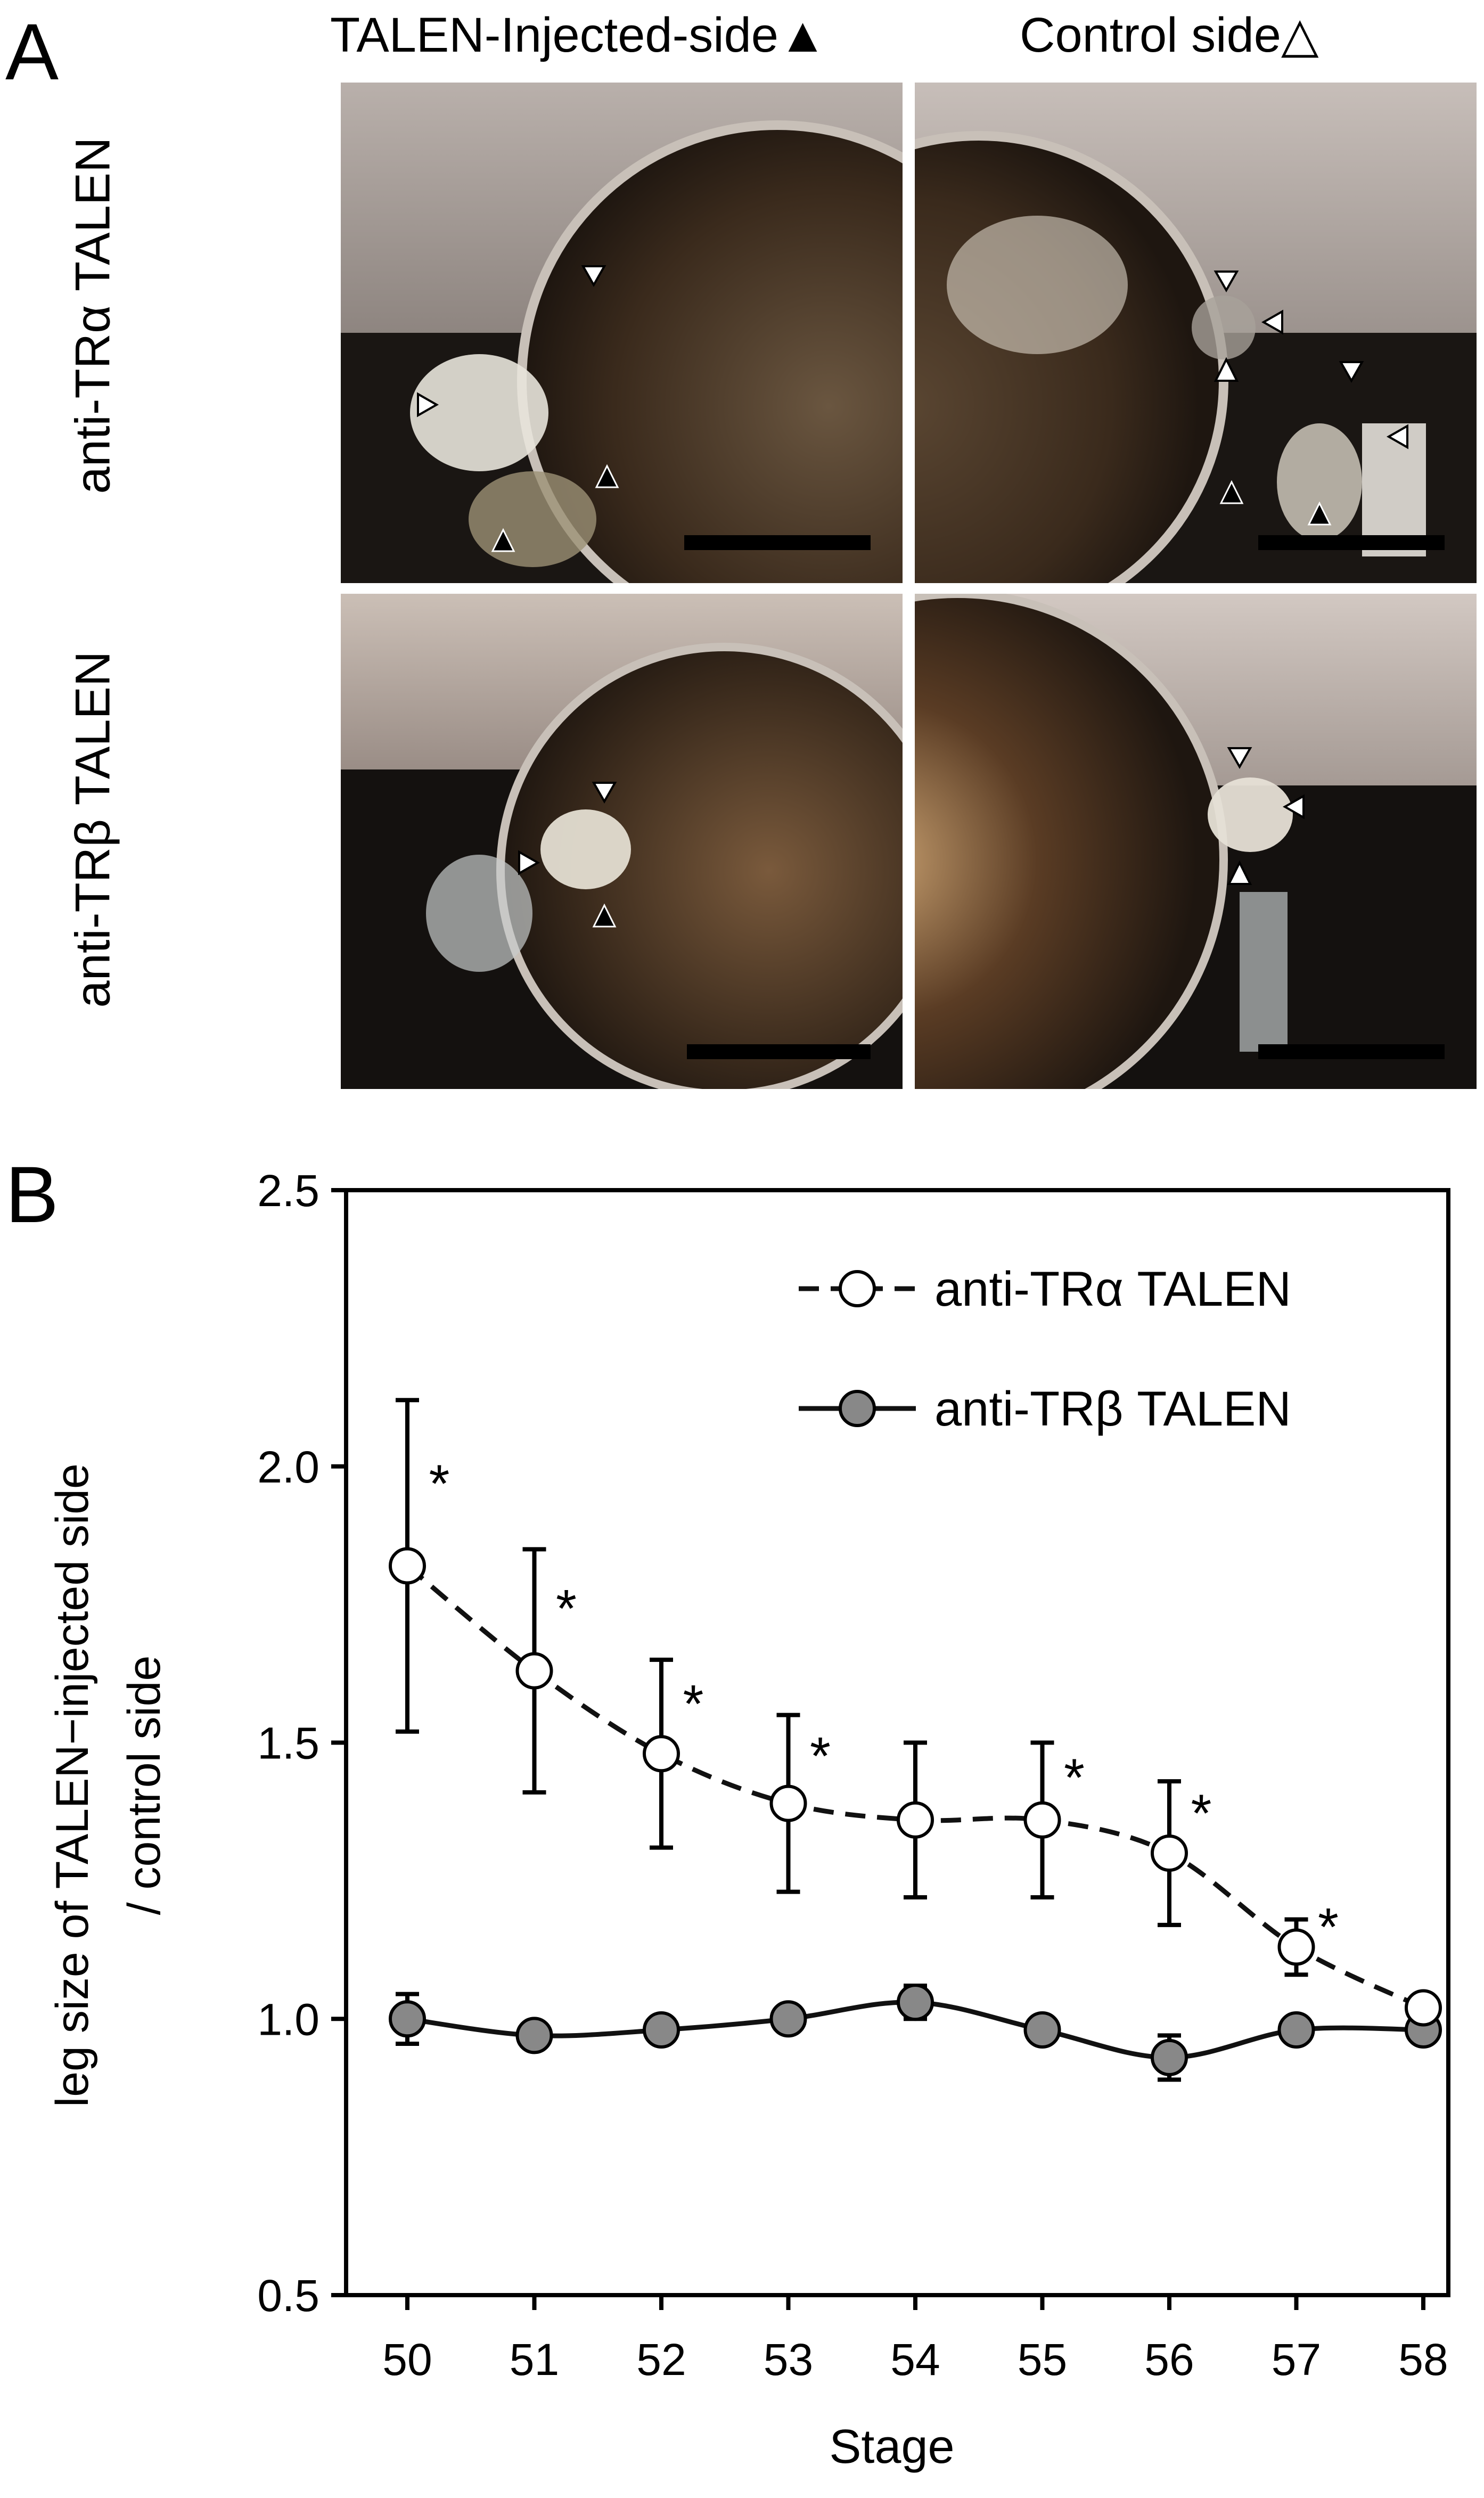 This screenshot has width=1484, height=2498. Describe the element at coordinates (288, 2296) in the screenshot. I see `y-tick-label: 0.5` at that location.